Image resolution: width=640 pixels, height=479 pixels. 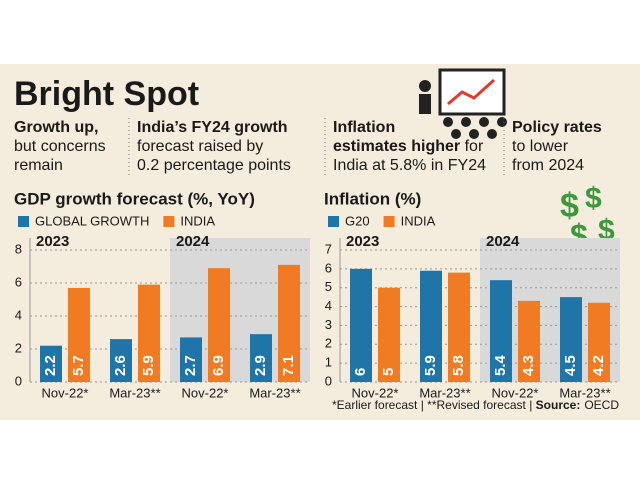 What do you see at coordinates (372, 198) in the screenshot?
I see `chart-title: Inflation (%)` at bounding box center [372, 198].